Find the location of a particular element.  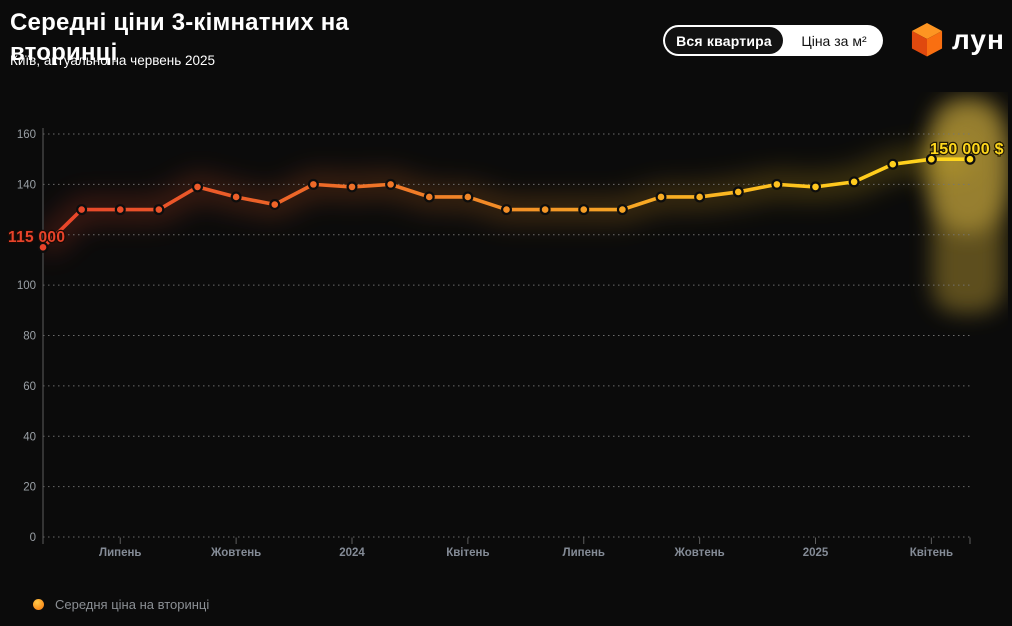

legend-label: Середня ціна на вторинці is located at coordinates (132, 604).